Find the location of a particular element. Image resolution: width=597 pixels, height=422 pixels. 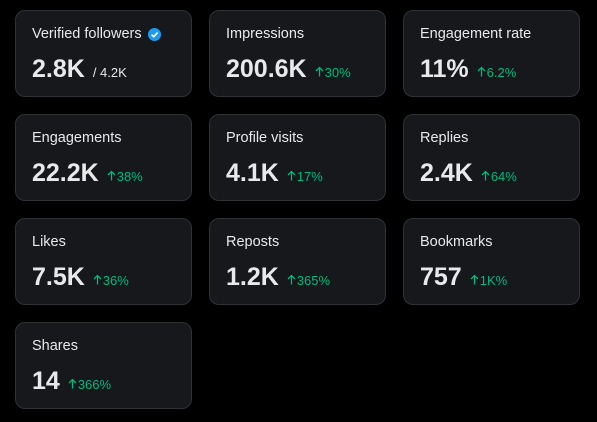

metric-value: 2.8K is located at coordinates (58, 69).